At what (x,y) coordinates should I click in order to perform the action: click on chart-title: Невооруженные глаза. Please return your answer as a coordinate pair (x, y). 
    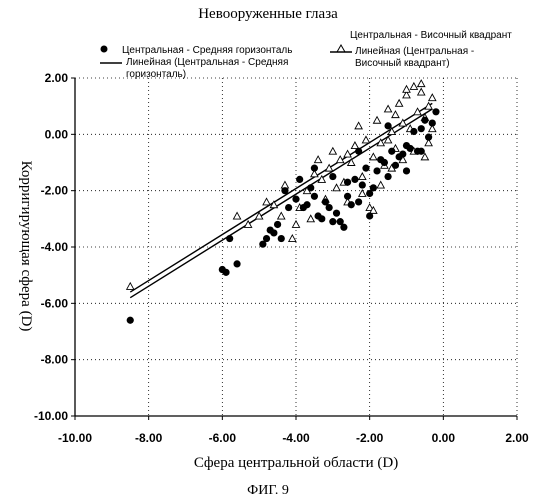
    Looking at the image, I should click on (268, 14).